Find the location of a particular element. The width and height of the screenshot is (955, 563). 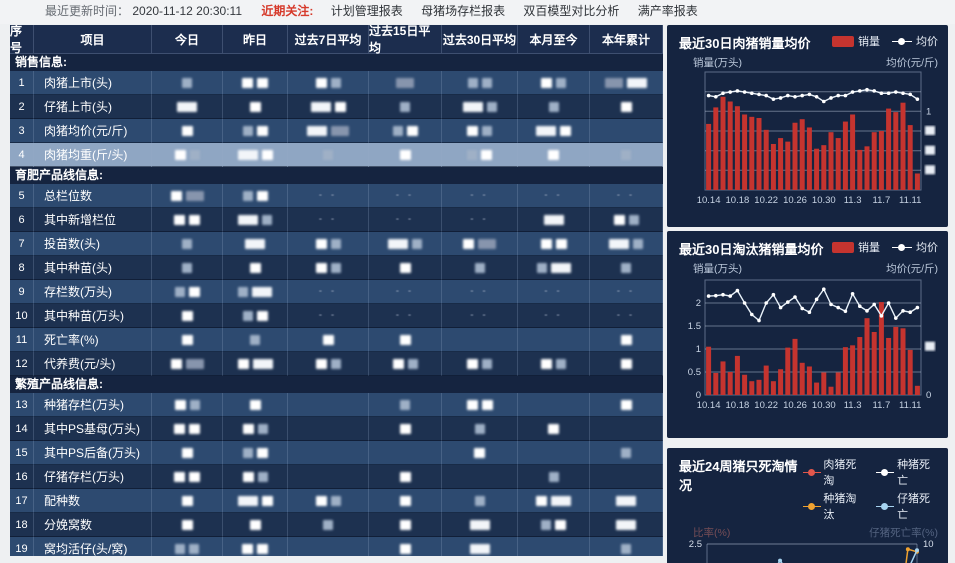

table-row: 18 分娩窝数 is located at coordinates (336, 525).